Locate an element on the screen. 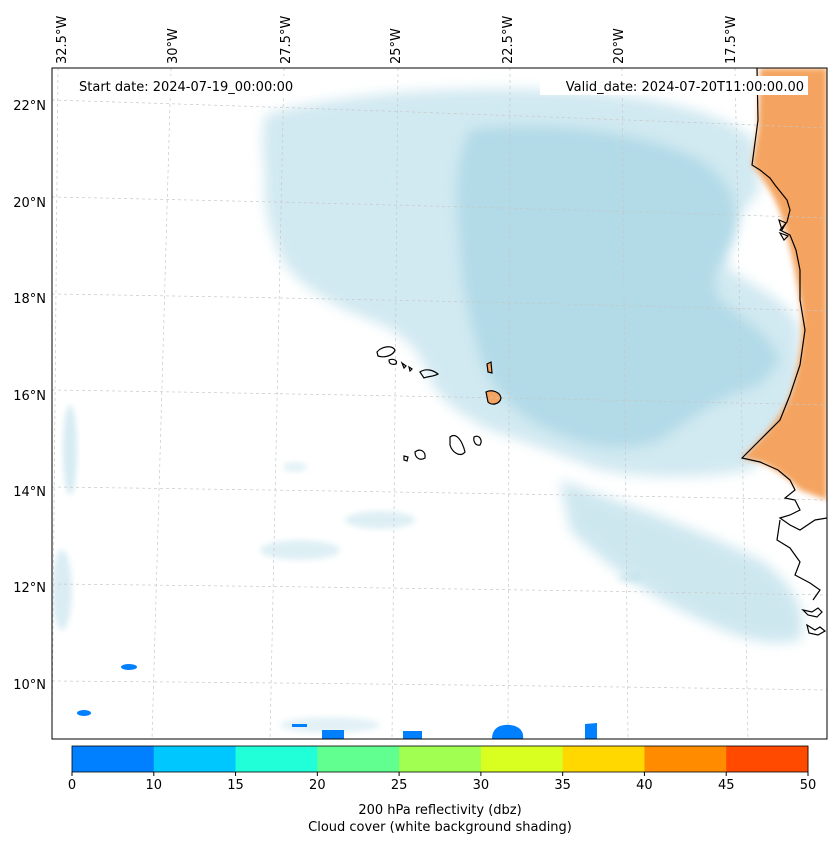 Image resolution: width=837 pixels, height=843 pixels. lon-label-22-5w: 22.5°W is located at coordinates (508, 40).